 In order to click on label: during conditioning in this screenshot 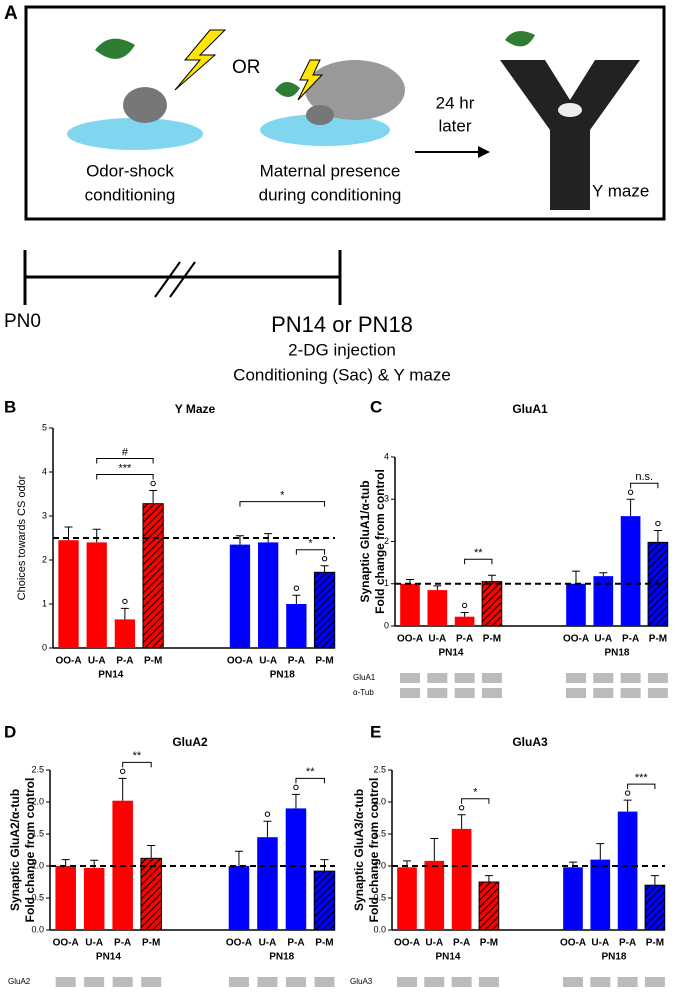, I will do `click(330, 194)`.